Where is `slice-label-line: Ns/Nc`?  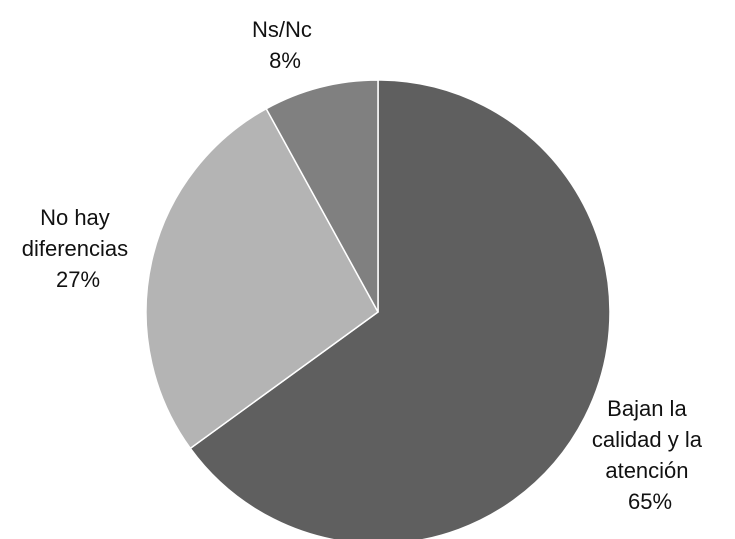 slice-label-line: Ns/Nc is located at coordinates (282, 29).